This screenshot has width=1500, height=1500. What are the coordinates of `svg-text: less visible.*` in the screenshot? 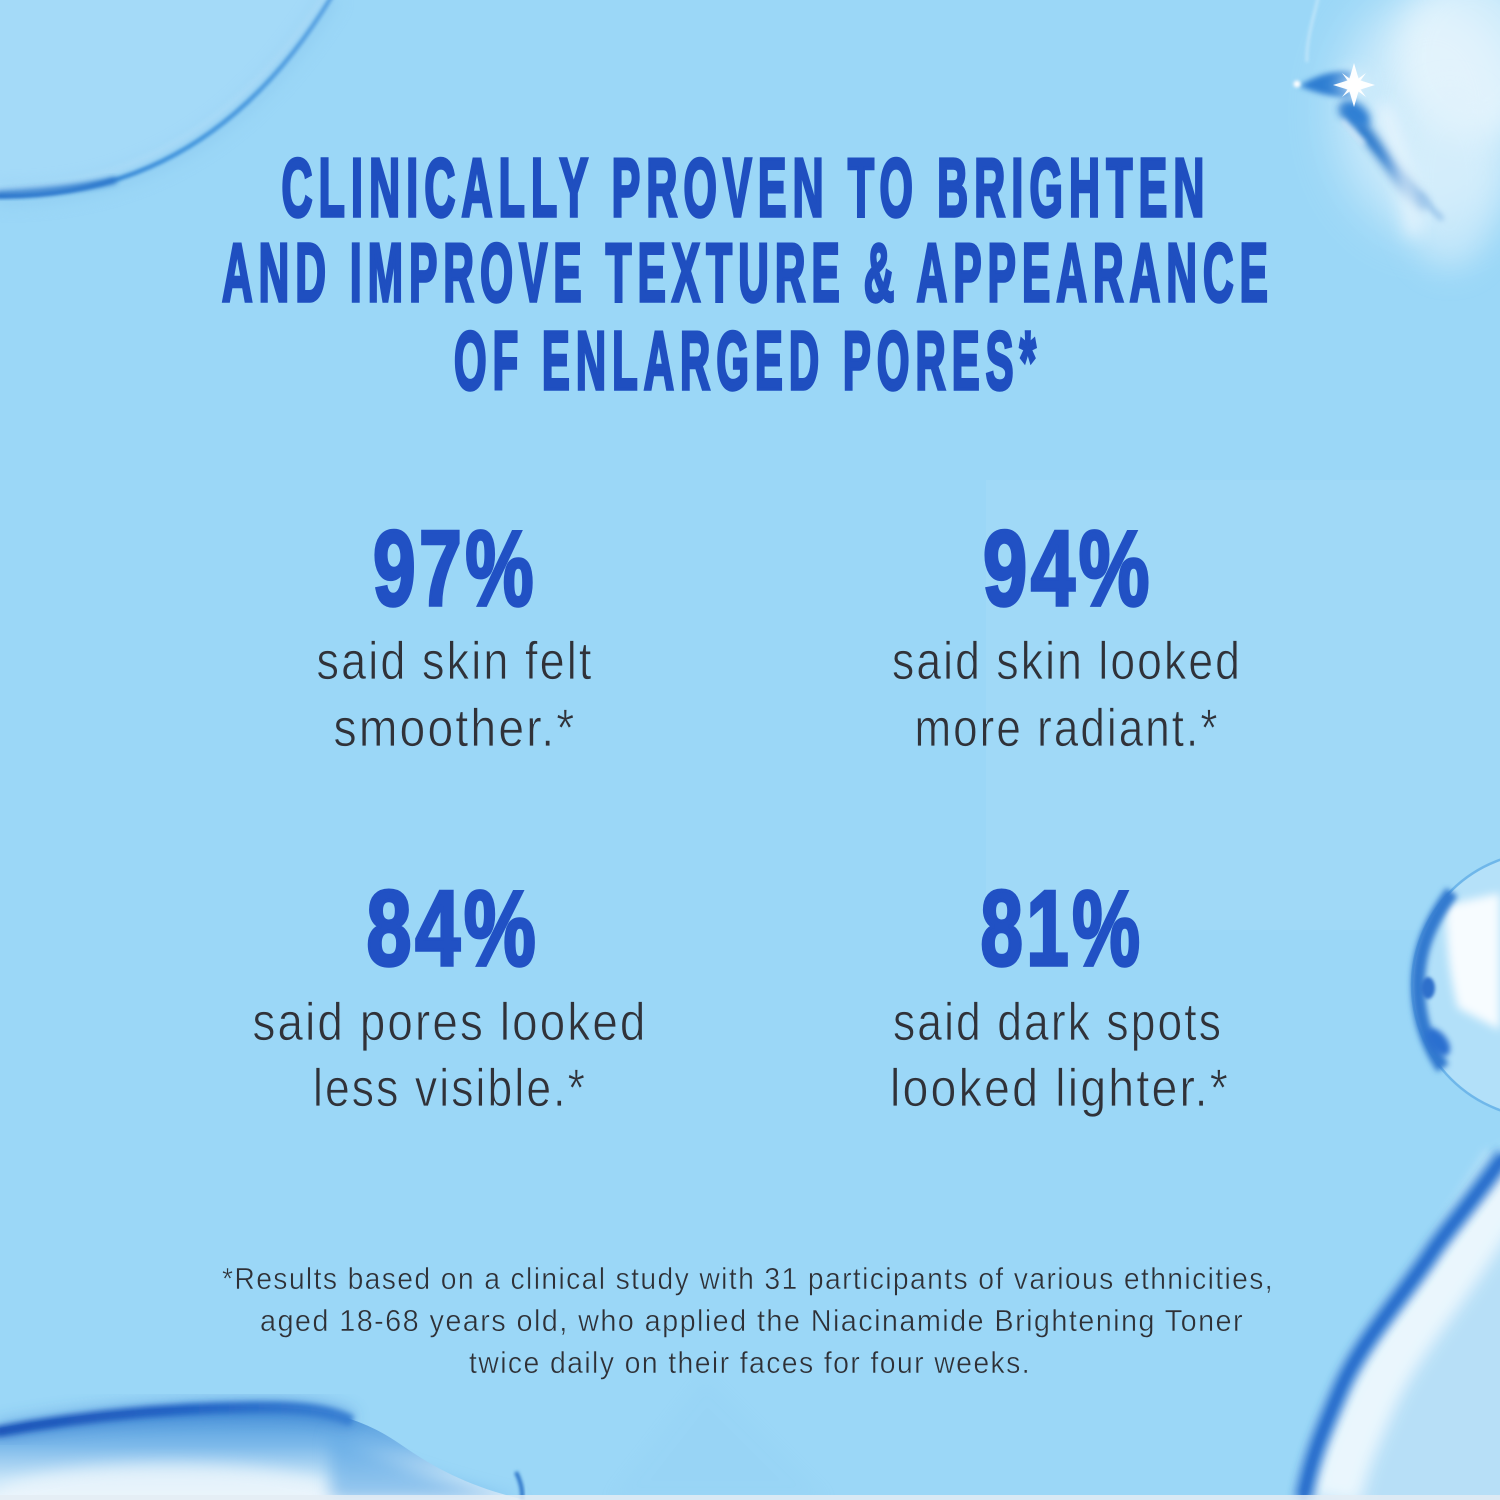 It's located at (450, 1088).